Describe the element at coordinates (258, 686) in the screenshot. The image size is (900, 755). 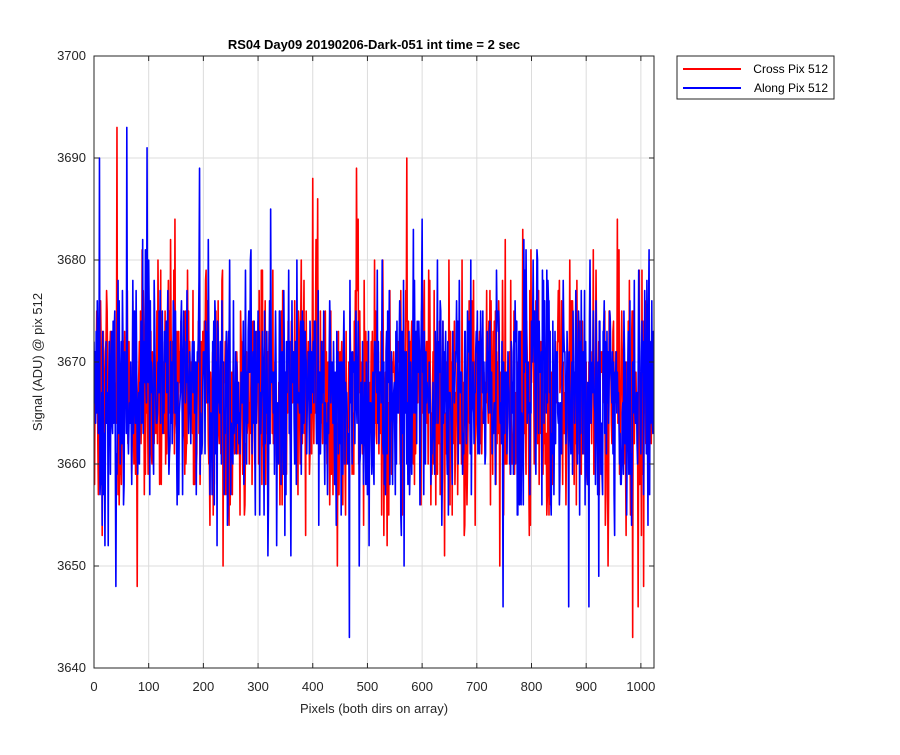
I see `x-tick-label: 300` at that location.